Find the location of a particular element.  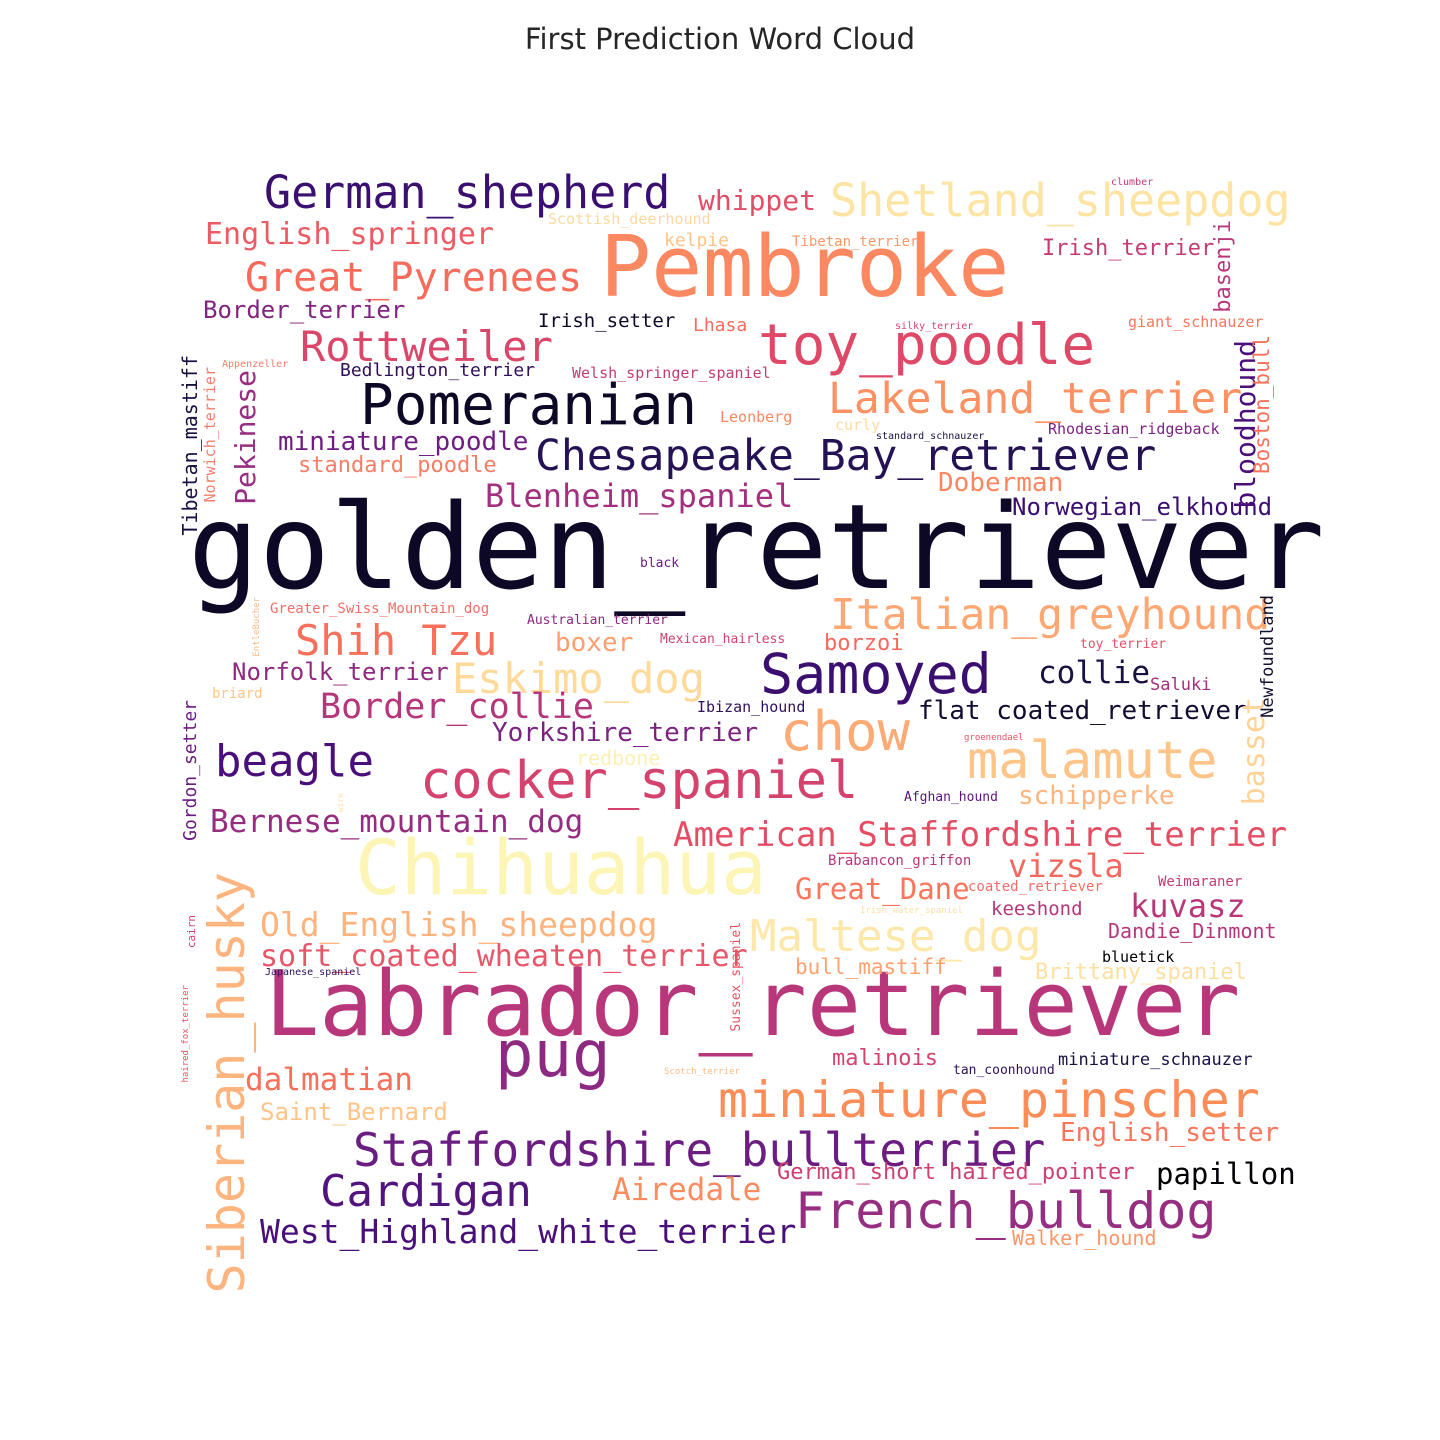

word-miniature-pinscher: miniature_pinscher is located at coordinates (989, 1100).